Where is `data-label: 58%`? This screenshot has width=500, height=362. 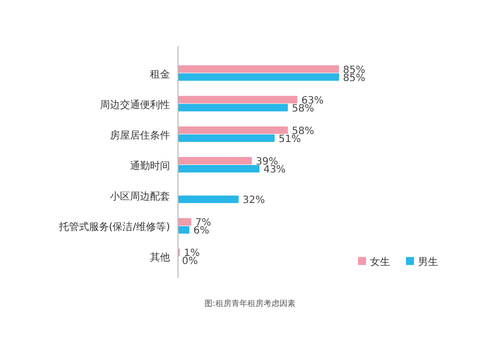
data-label: 58% is located at coordinates (303, 108).